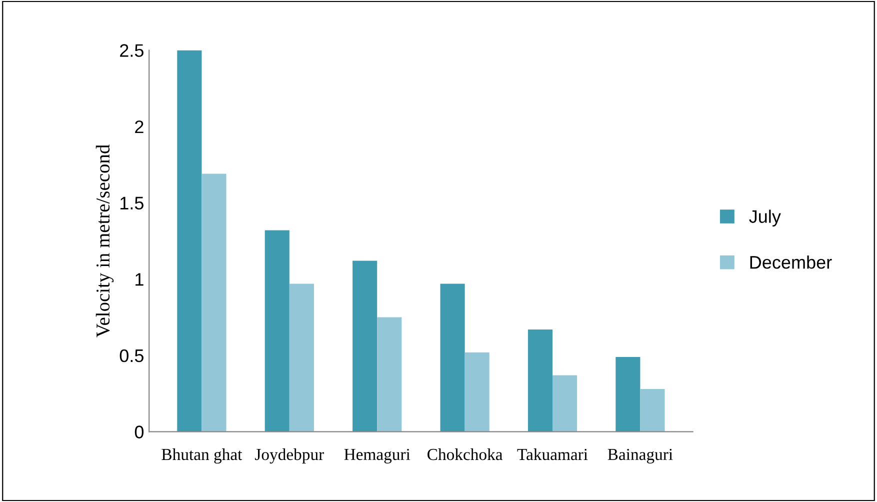  Describe the element at coordinates (139, 127) in the screenshot. I see `y-tick-label: 2` at that location.